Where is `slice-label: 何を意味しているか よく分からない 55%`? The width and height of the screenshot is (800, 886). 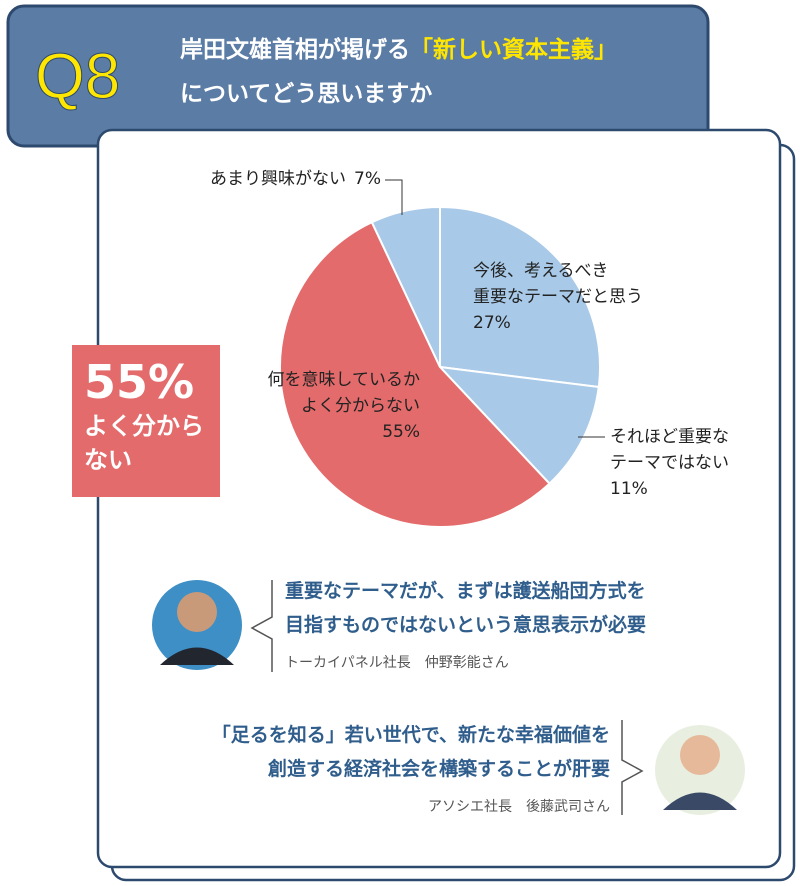 slice-label: 何を意味しているか よく分からない 55% is located at coordinates (344, 406).